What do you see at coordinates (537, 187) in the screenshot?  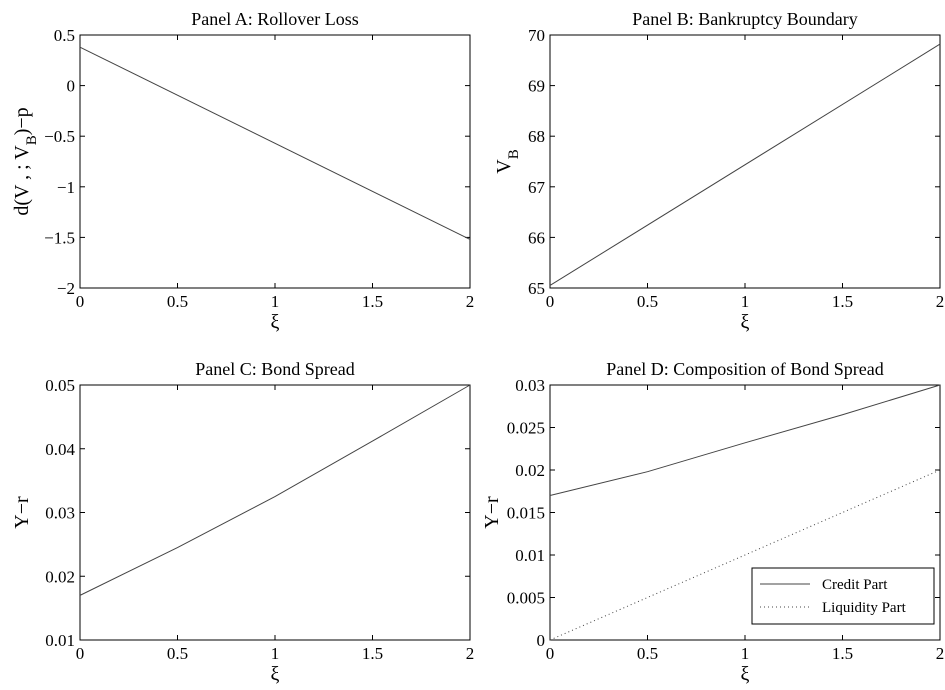 I see `y-tick-label: 67` at bounding box center [537, 187].